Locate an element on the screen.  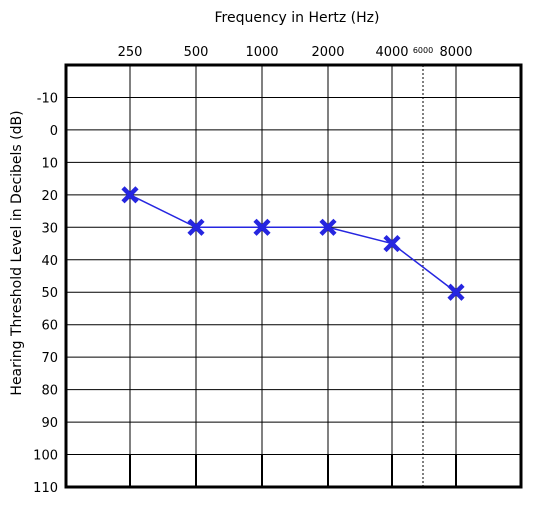
x-tick-label: 4000 is located at coordinates (391, 52).